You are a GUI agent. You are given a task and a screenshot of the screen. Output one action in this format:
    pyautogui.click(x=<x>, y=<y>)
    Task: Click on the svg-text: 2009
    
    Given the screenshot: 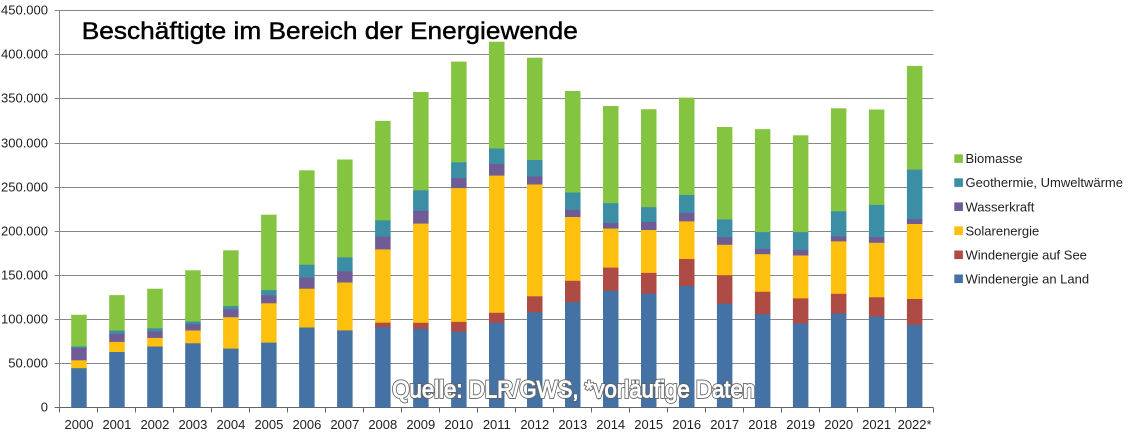 What is the action you would take?
    pyautogui.click(x=420, y=424)
    